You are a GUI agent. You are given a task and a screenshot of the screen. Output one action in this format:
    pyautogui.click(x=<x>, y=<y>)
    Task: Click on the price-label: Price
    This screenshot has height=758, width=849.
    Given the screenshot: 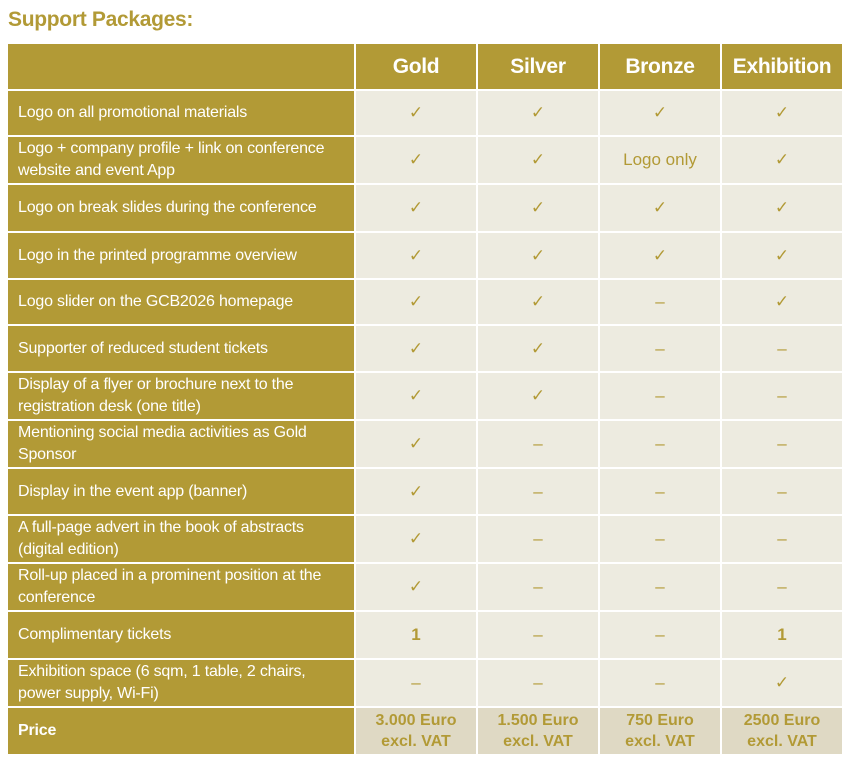 What is the action you would take?
    pyautogui.click(x=181, y=731)
    